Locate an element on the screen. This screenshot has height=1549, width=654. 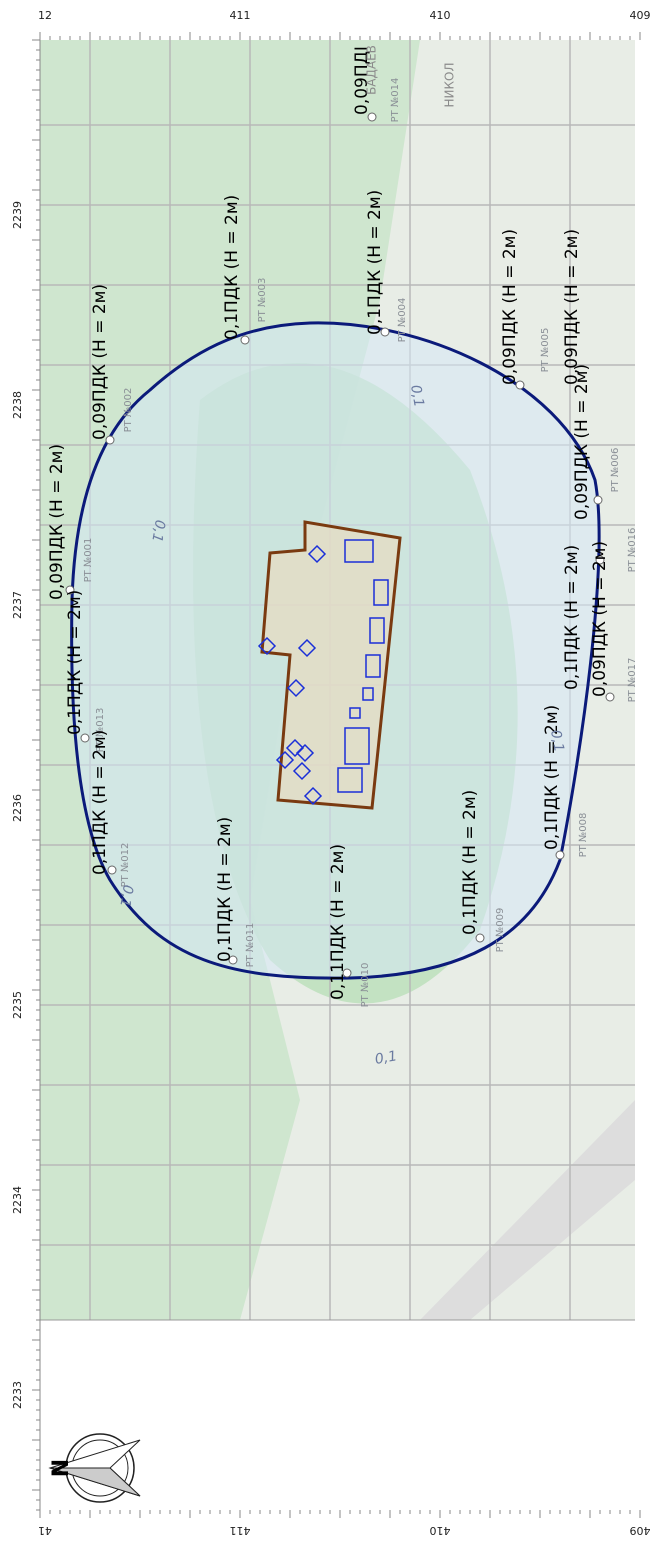
point-label: РТ №001 is located at coordinates (88, 560).